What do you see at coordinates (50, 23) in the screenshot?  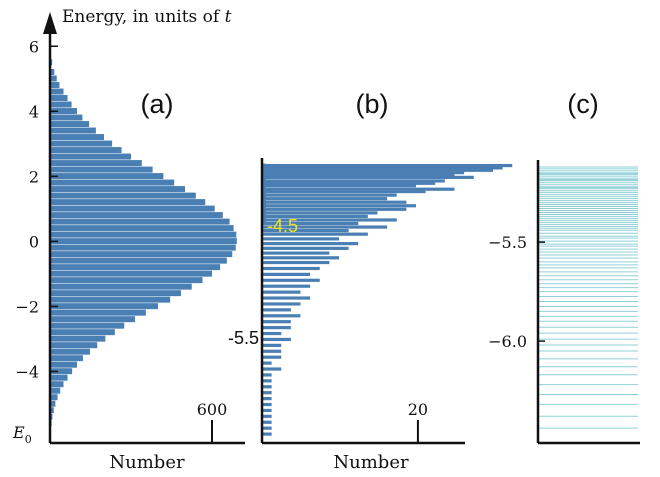 I see `panel-a-y-axis-arrow-icon` at bounding box center [50, 23].